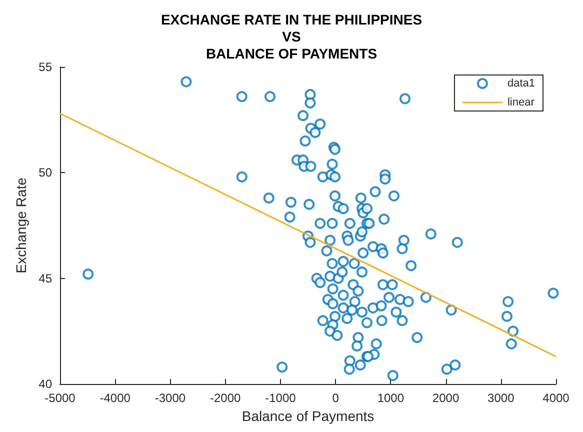  I want to click on y-tick-label: 50, so click(45, 173).